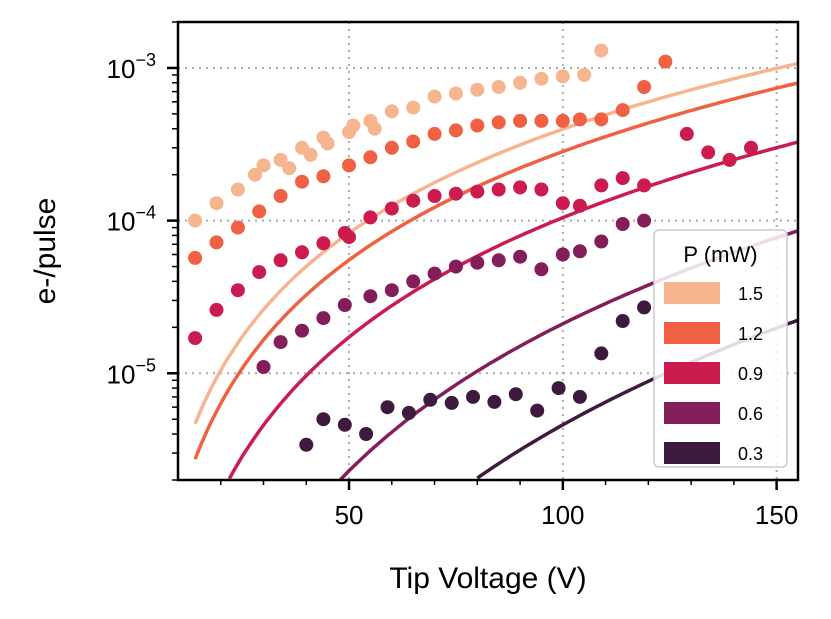  What do you see at coordinates (131, 372) in the screenshot?
I see `y-tick-label: 10⁻⁵` at bounding box center [131, 372].